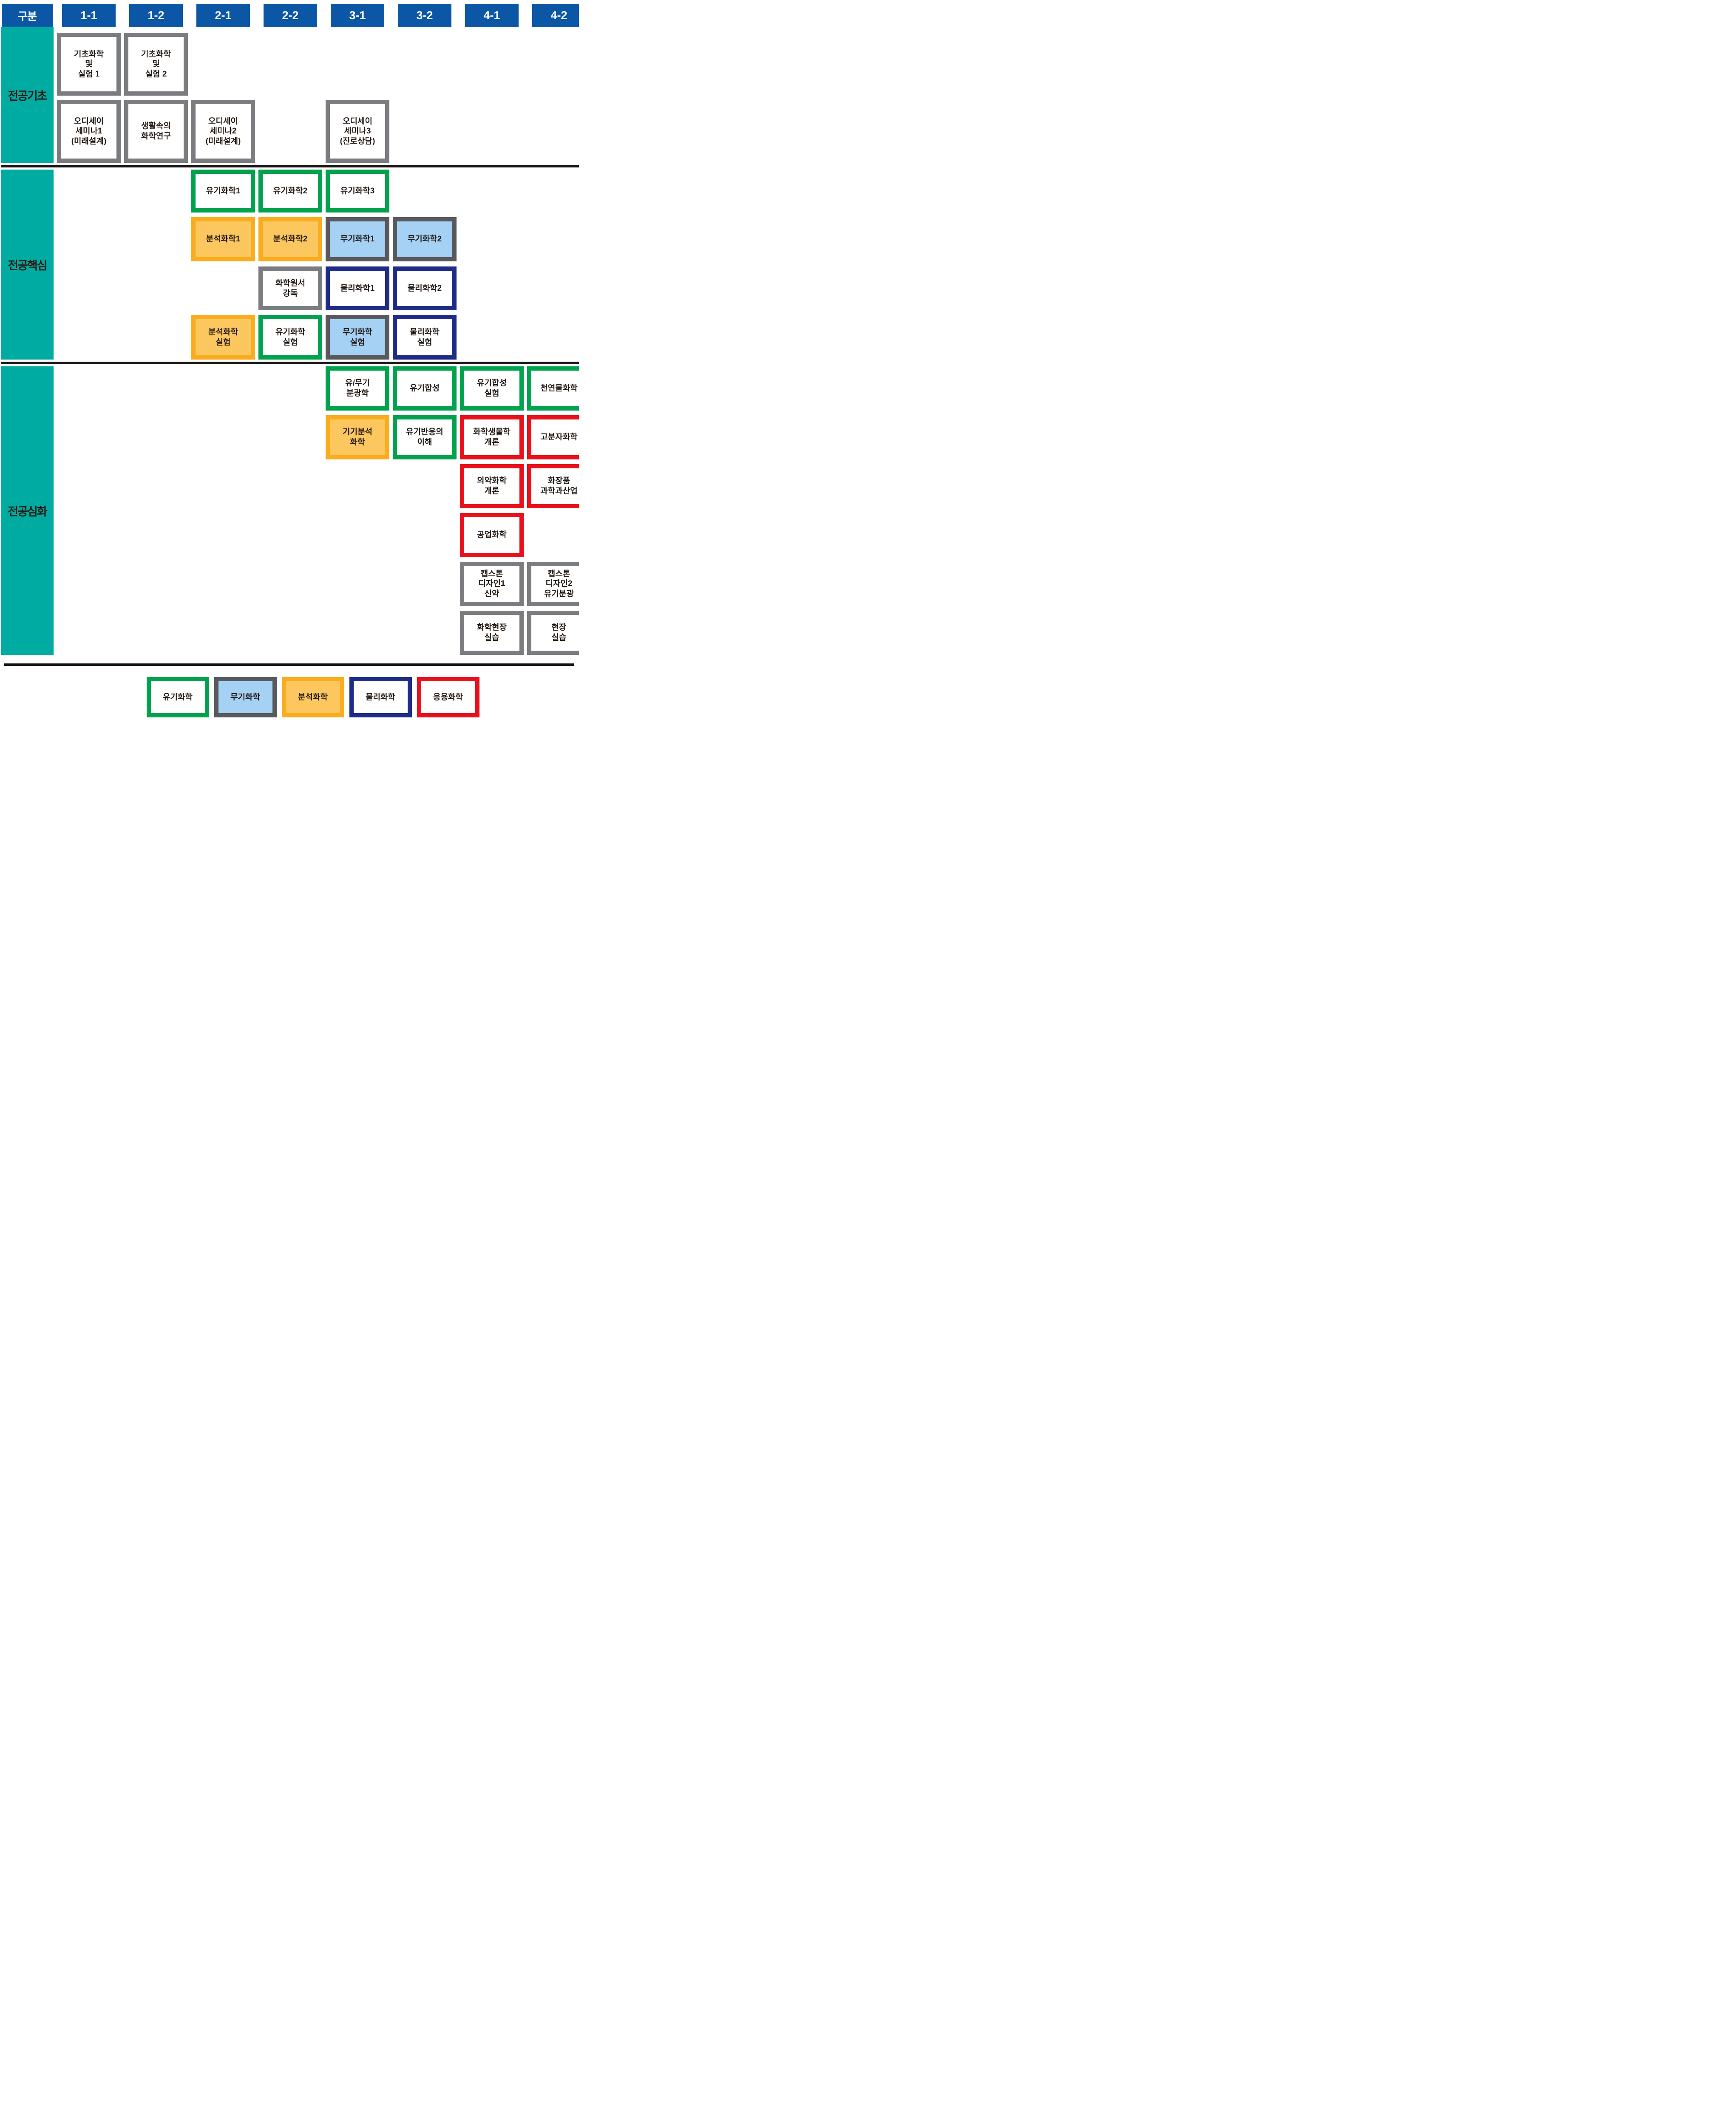  Describe the element at coordinates (156, 15) in the screenshot. I see `header-semester-1-2: 1-2` at that location.